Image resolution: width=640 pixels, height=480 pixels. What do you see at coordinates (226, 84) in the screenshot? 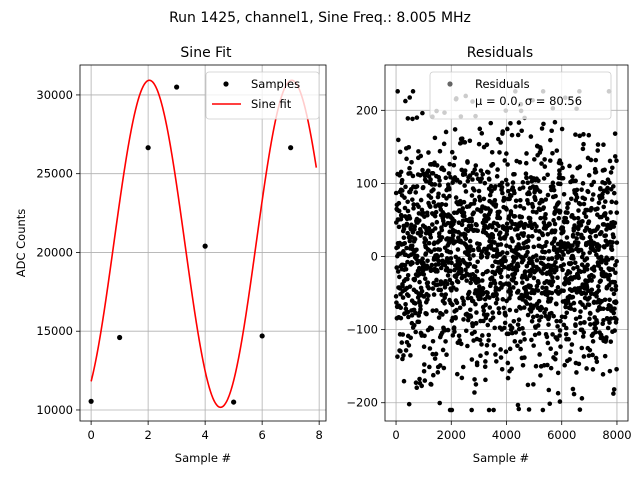
I see `legend-samples-marker` at bounding box center [226, 84].